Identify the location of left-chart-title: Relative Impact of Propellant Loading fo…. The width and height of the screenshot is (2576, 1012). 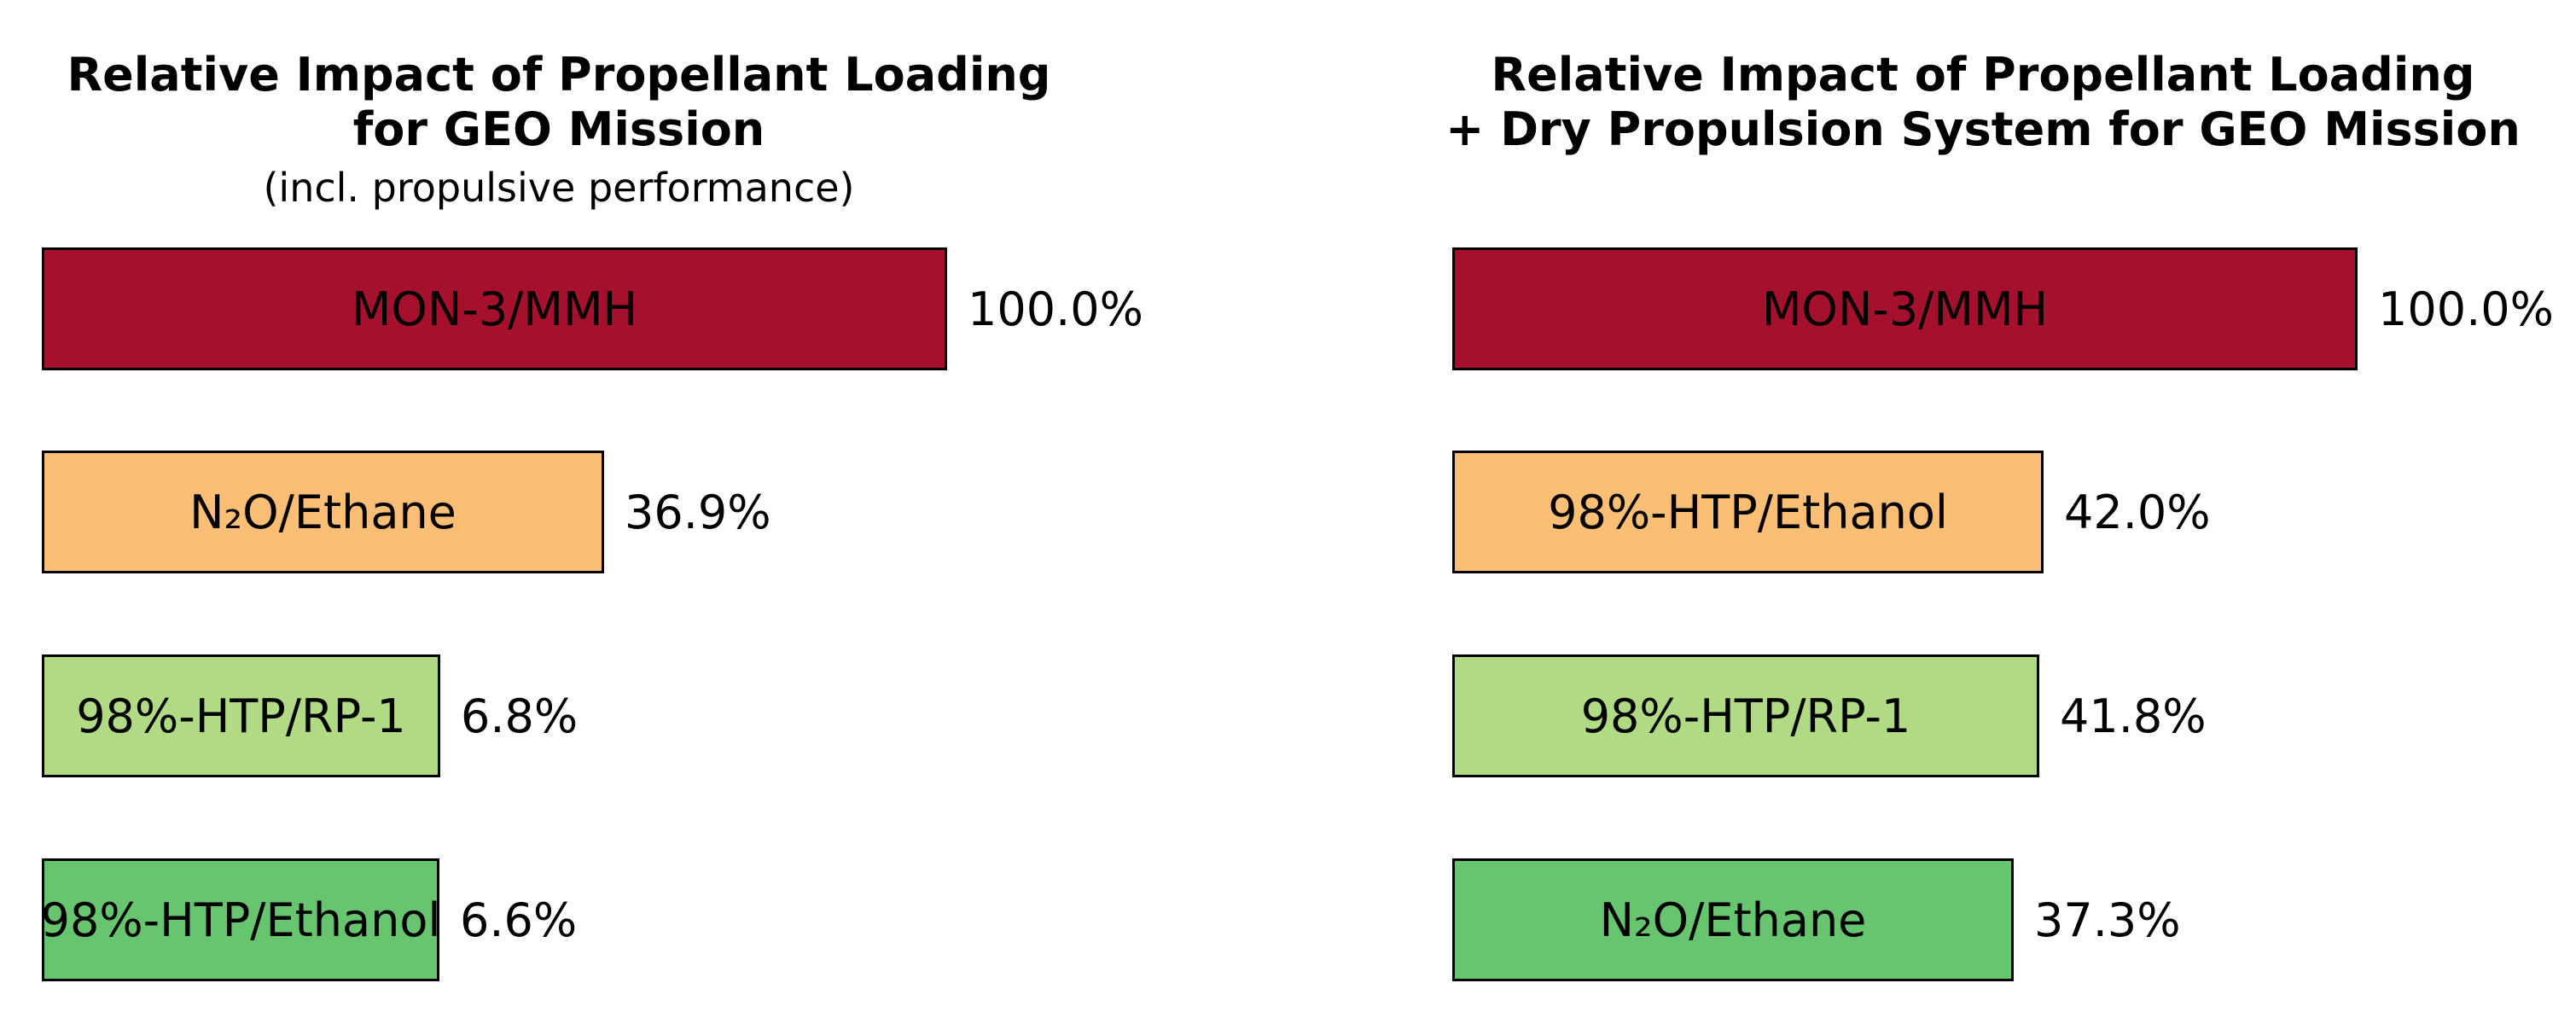
(559, 133).